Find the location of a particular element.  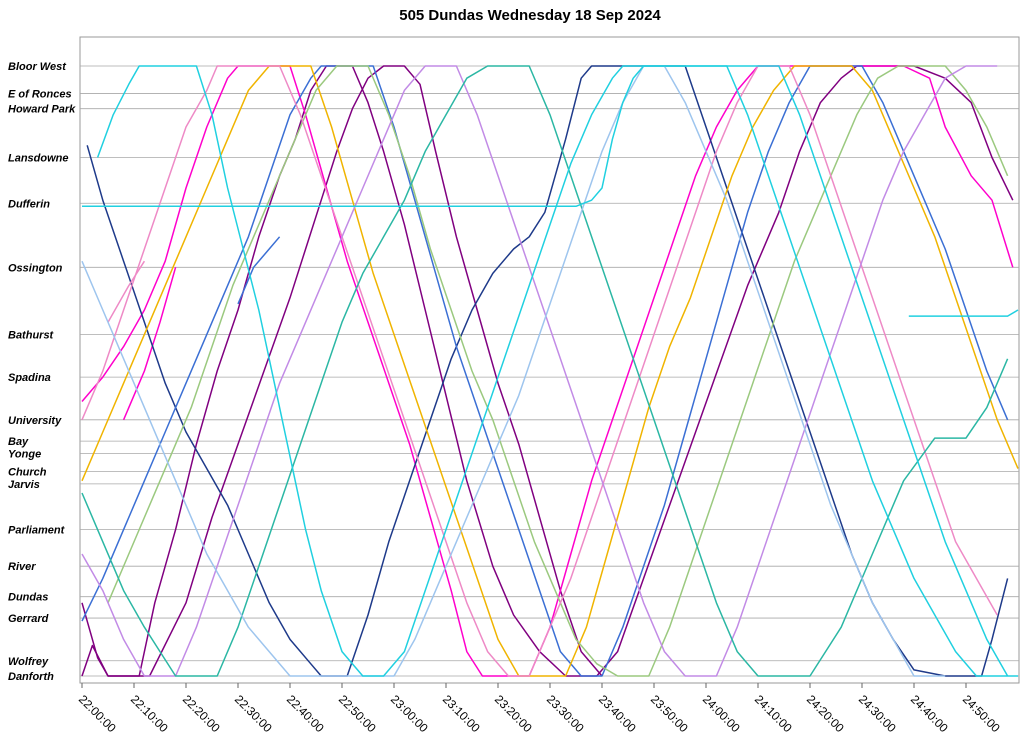

x-tick-label: 24:10:00 is located at coordinates (773, 713).